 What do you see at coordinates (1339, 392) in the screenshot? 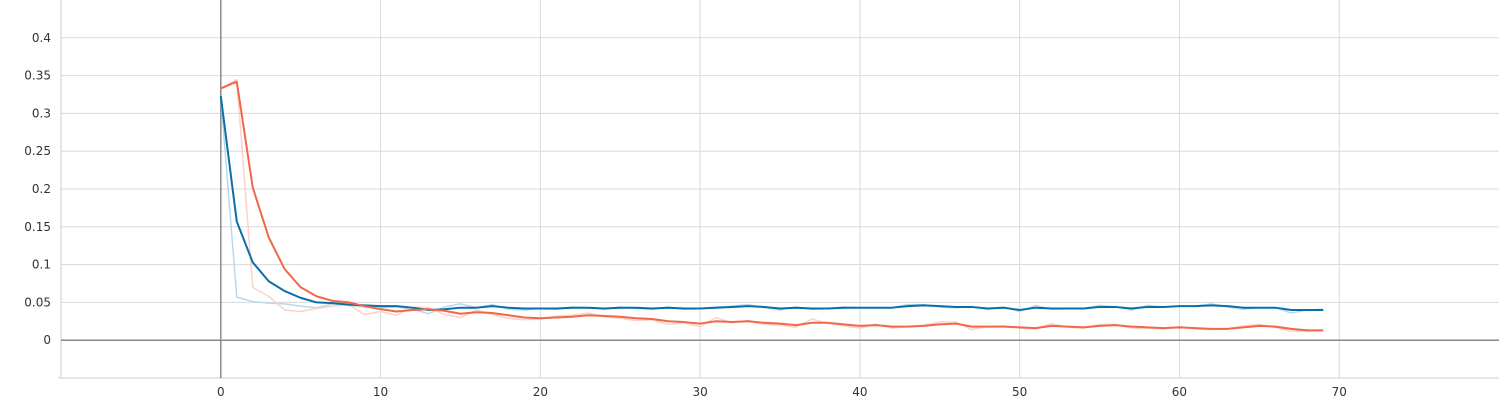
I see `x-tick-label: 70` at bounding box center [1339, 392].